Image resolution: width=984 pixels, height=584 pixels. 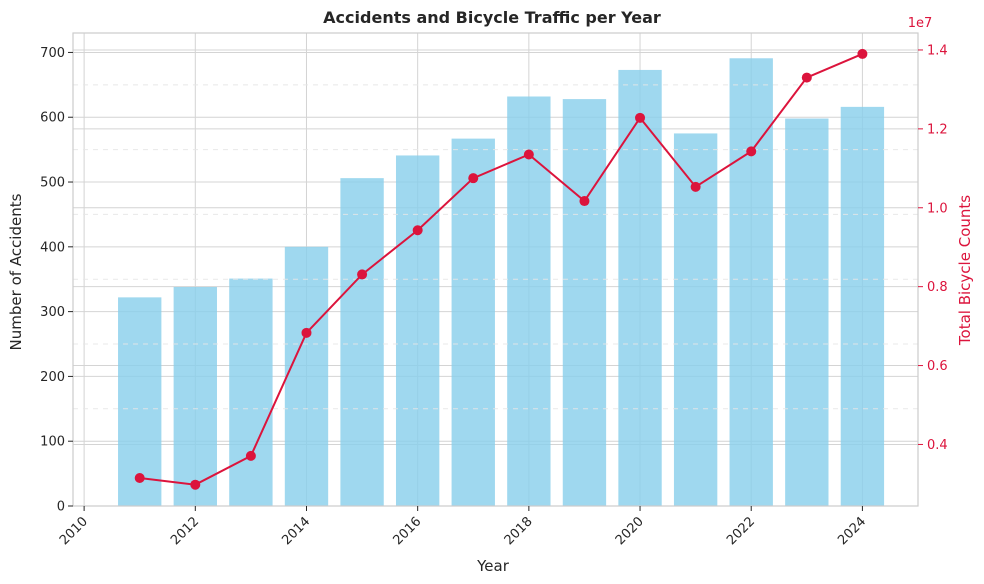 What do you see at coordinates (296, 531) in the screenshot?
I see `x-tick-label: 2014` at bounding box center [296, 531].